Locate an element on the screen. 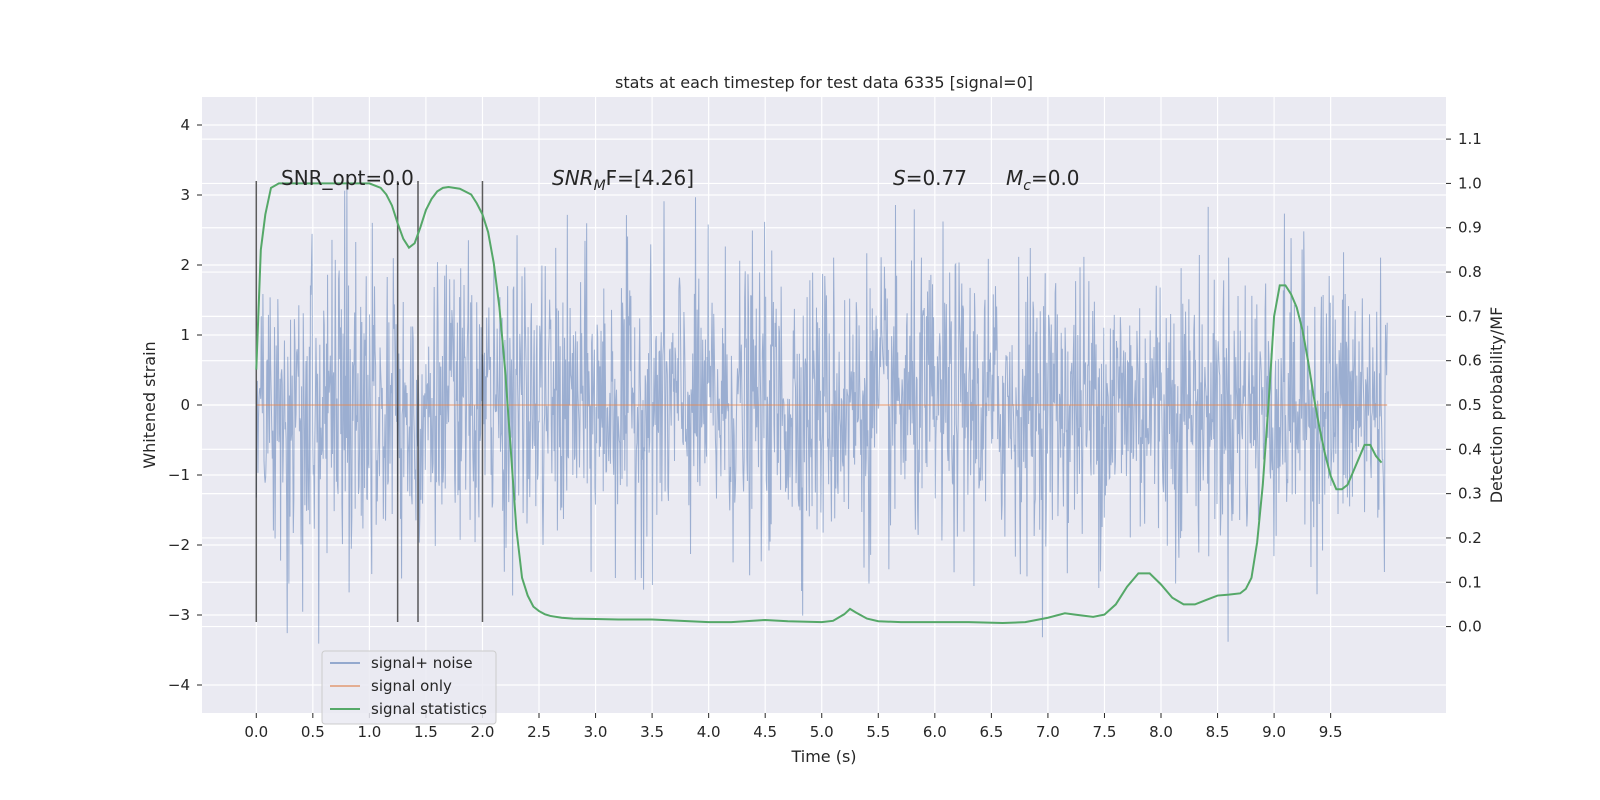  annotation-s: S=0.77 is located at coordinates (930, 178).